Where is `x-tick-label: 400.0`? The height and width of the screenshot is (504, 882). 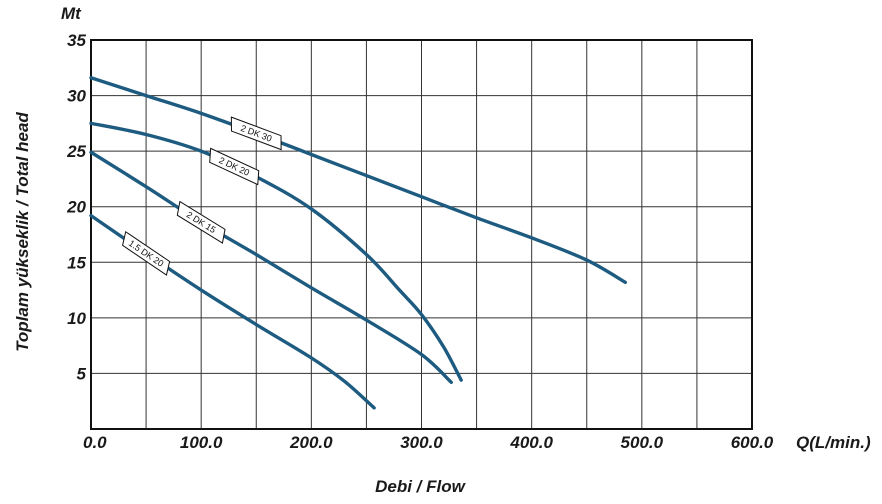
x-tick-label: 400.0 is located at coordinates (531, 442).